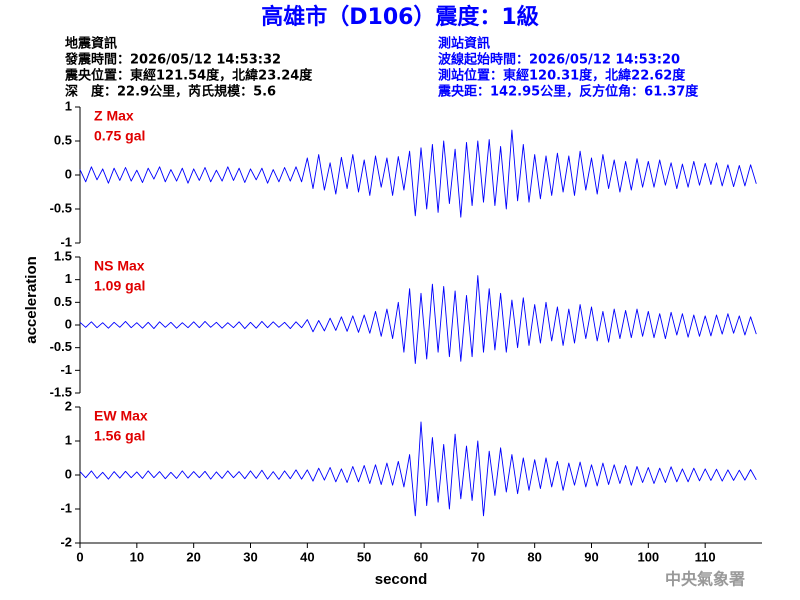 This screenshot has width=800, height=600. Describe the element at coordinates (559, 60) in the screenshot. I see `station-line: 波線起始時間：2026/05/12 14:53:20` at that location.